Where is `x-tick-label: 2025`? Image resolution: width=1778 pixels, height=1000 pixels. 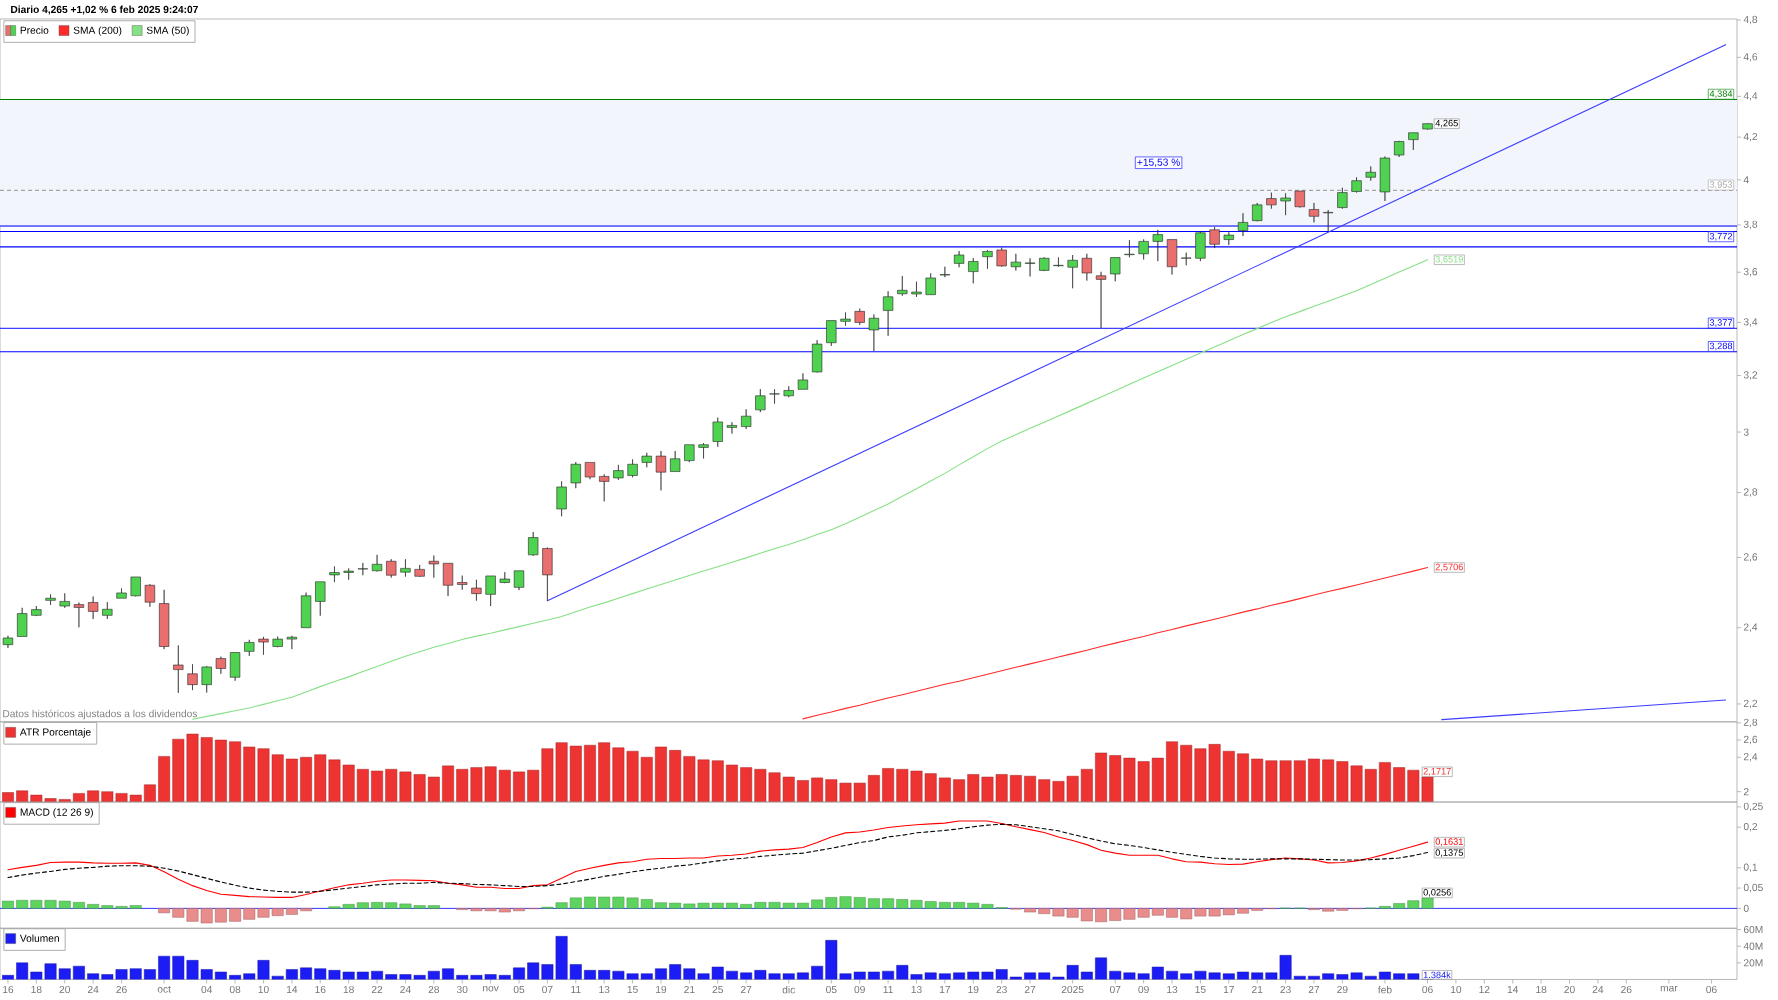
x-tick-label: 2025 is located at coordinates (1072, 989).